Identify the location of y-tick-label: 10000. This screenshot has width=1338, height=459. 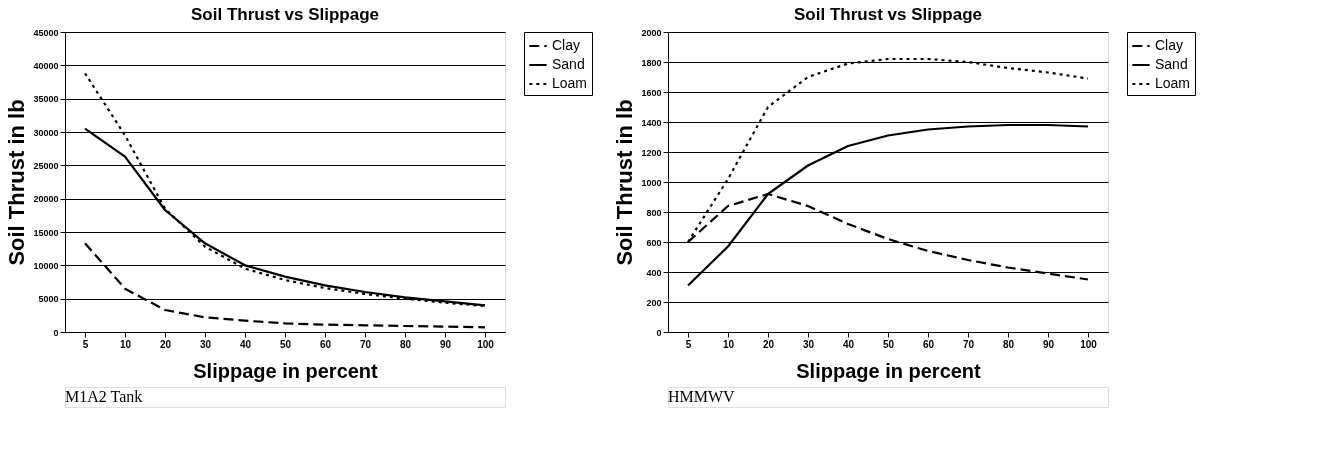
(46, 265).